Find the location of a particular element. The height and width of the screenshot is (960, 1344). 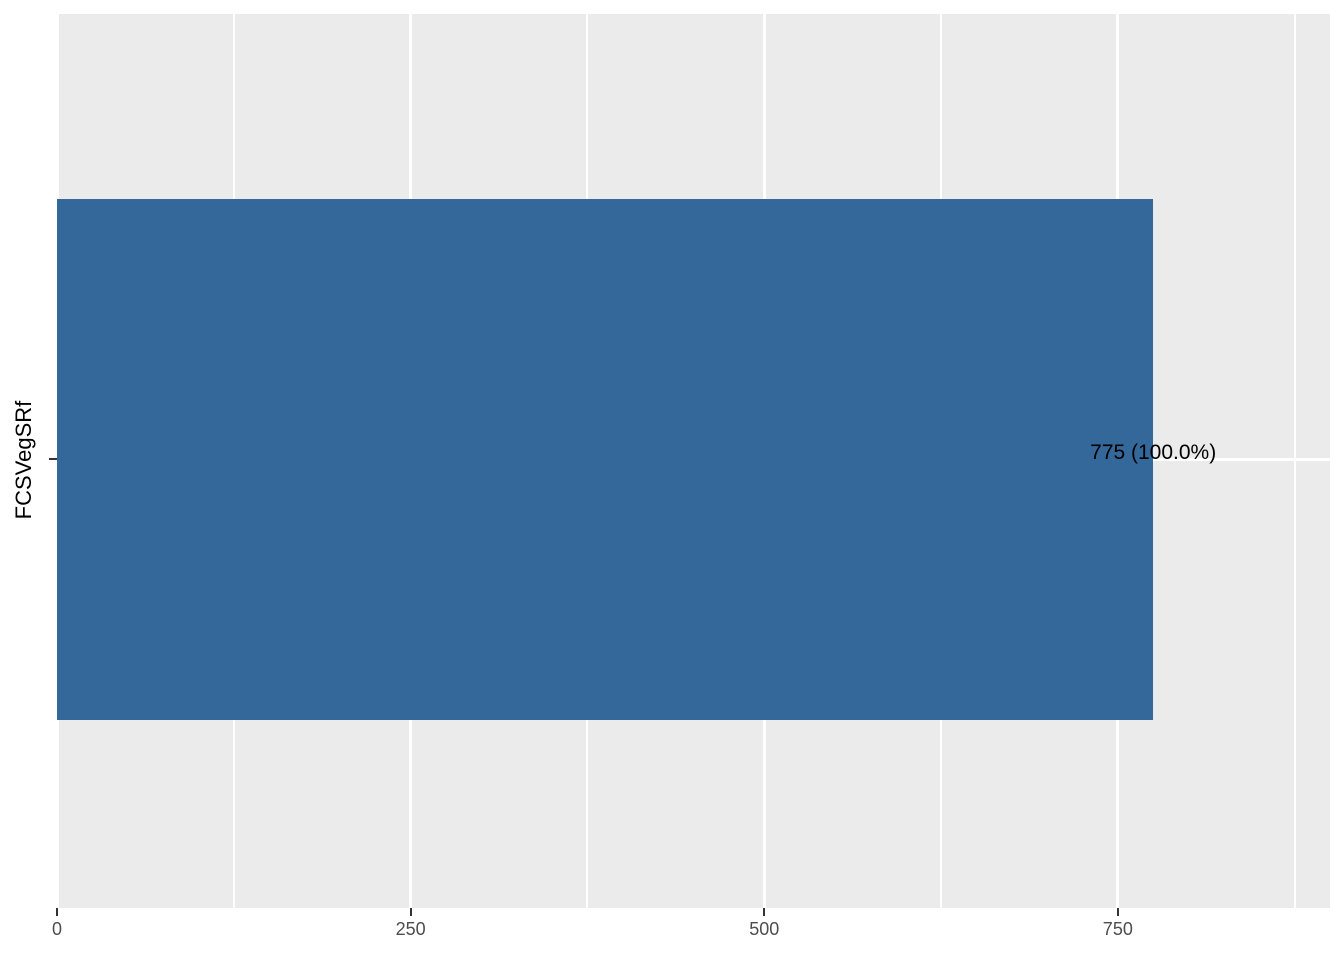

x-tick-label-250: 250 is located at coordinates (410, 929).